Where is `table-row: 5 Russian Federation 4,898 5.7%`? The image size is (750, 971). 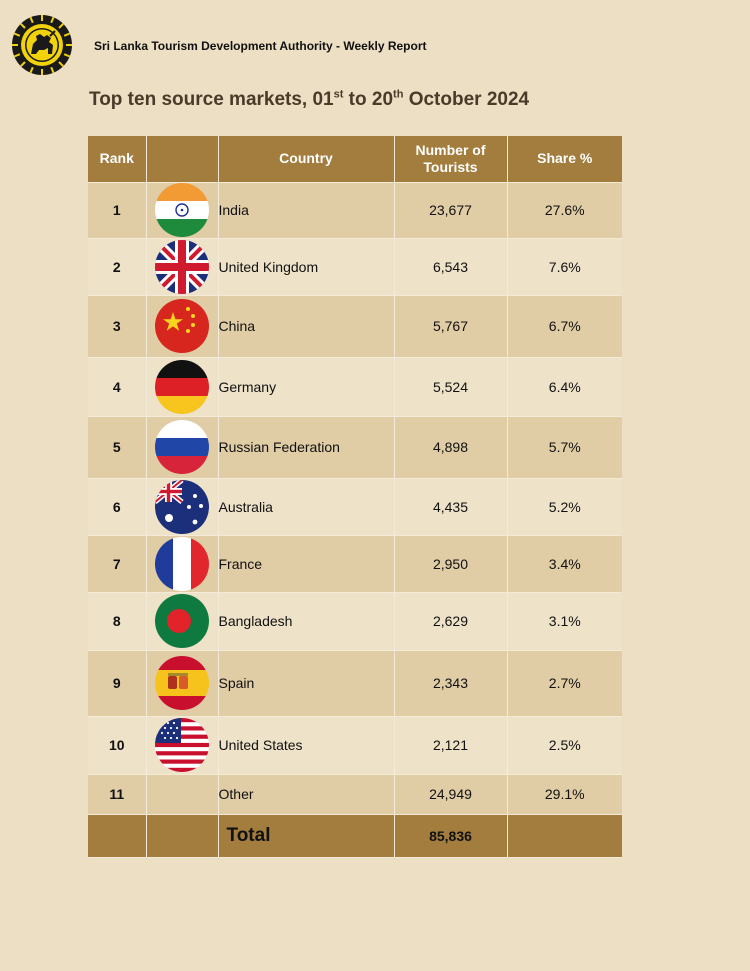
table-row: 5 Russian Federation 4,898 5.7% is located at coordinates (355, 447).